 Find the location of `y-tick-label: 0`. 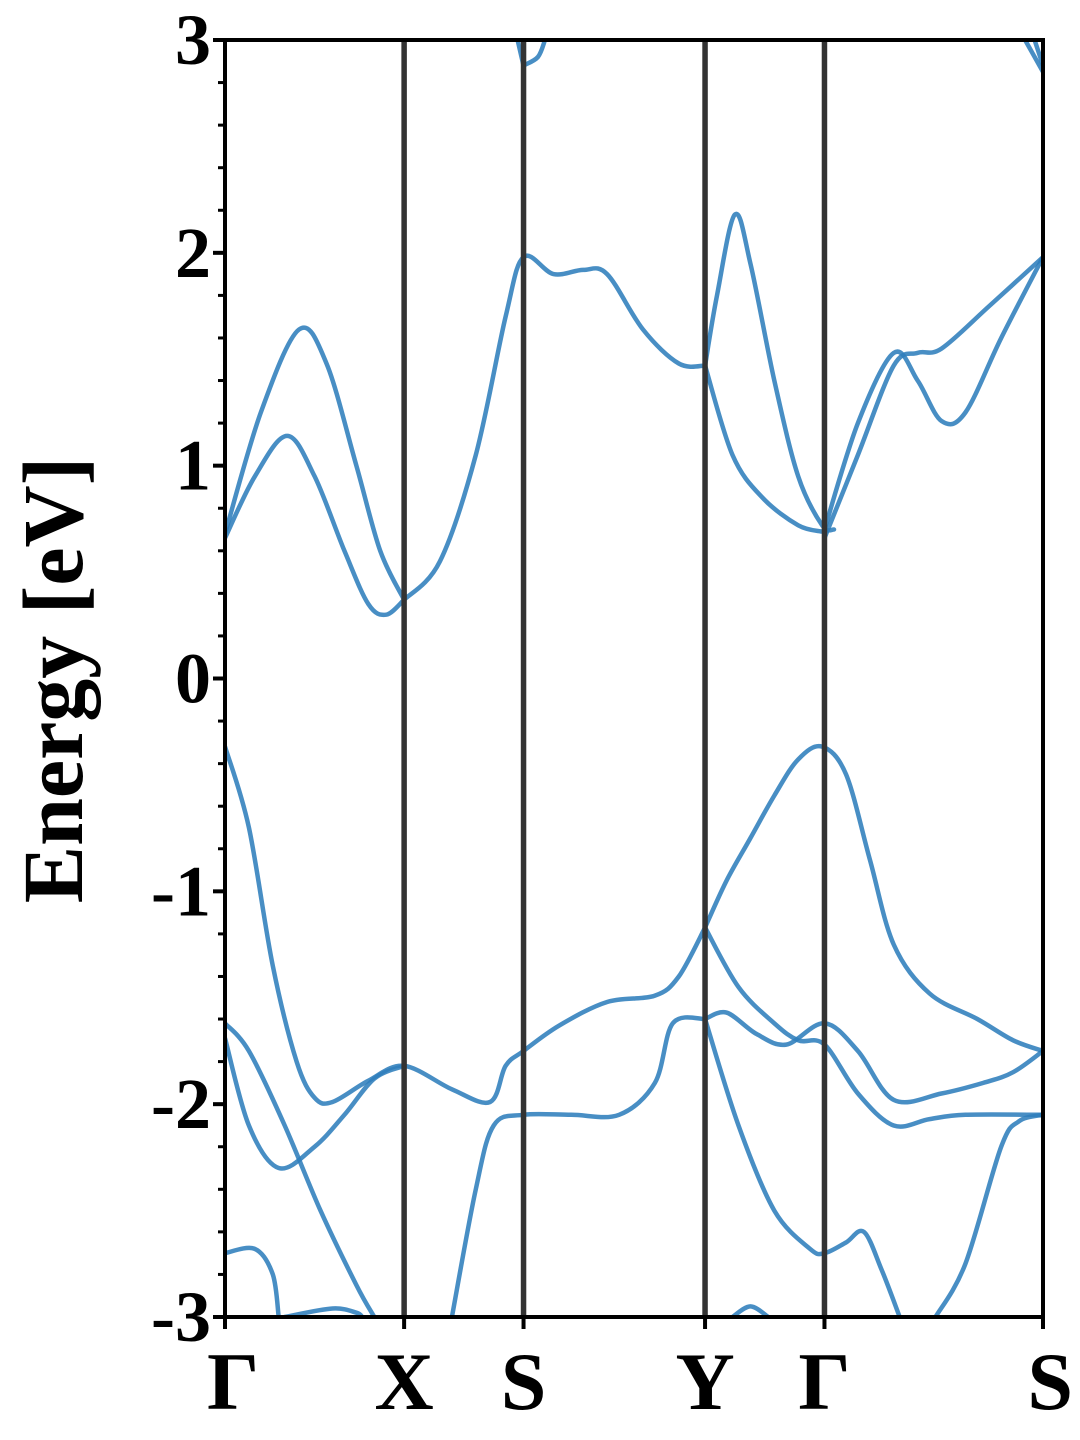

y-tick-label: 0 is located at coordinates (193, 679).